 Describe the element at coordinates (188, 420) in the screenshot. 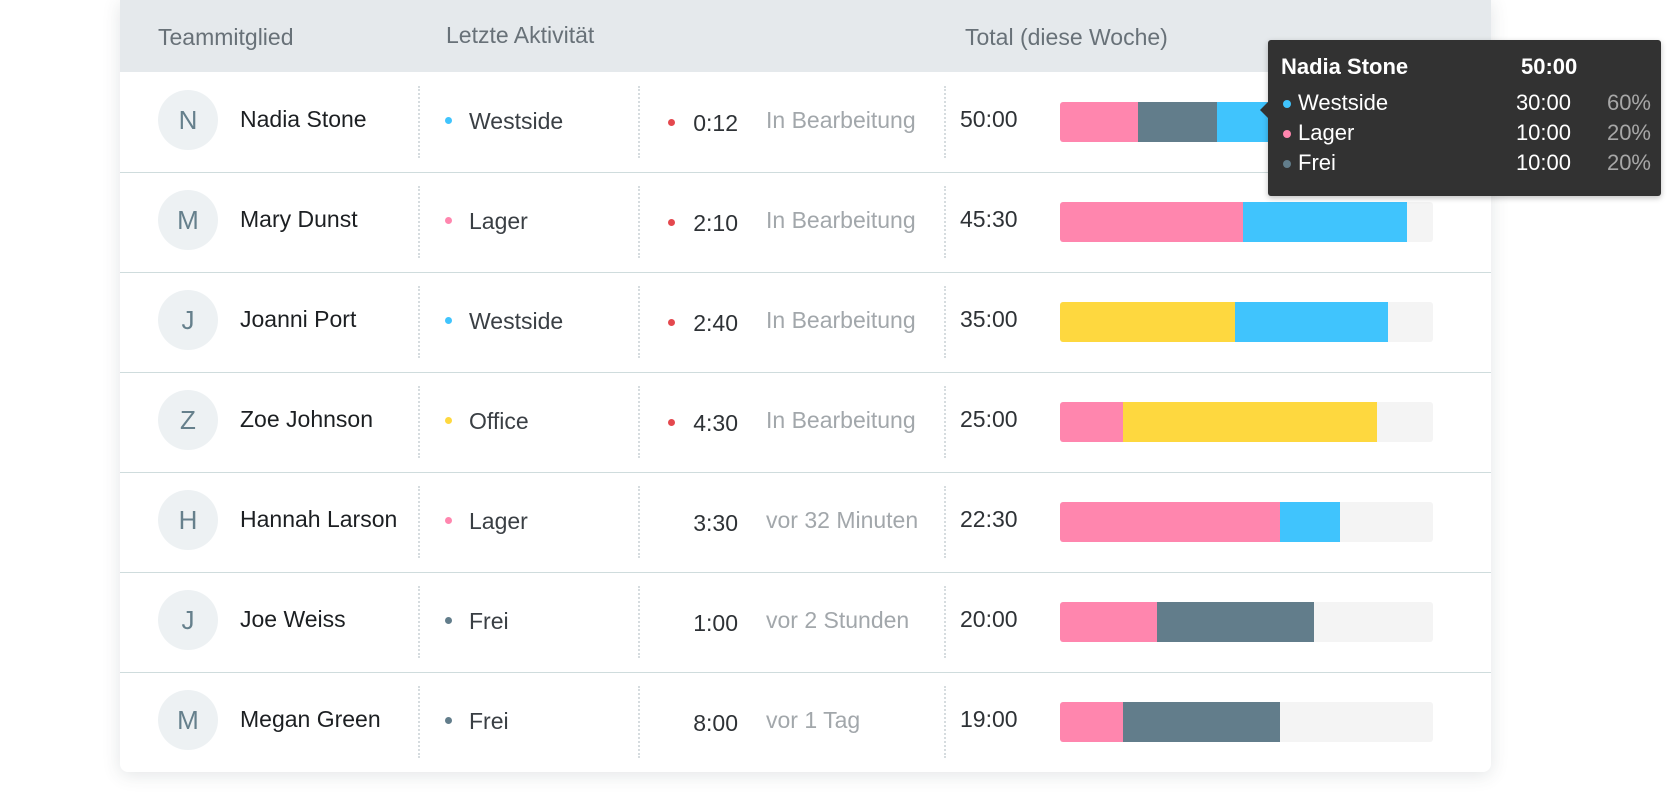

I see `avatar: Z` at that location.